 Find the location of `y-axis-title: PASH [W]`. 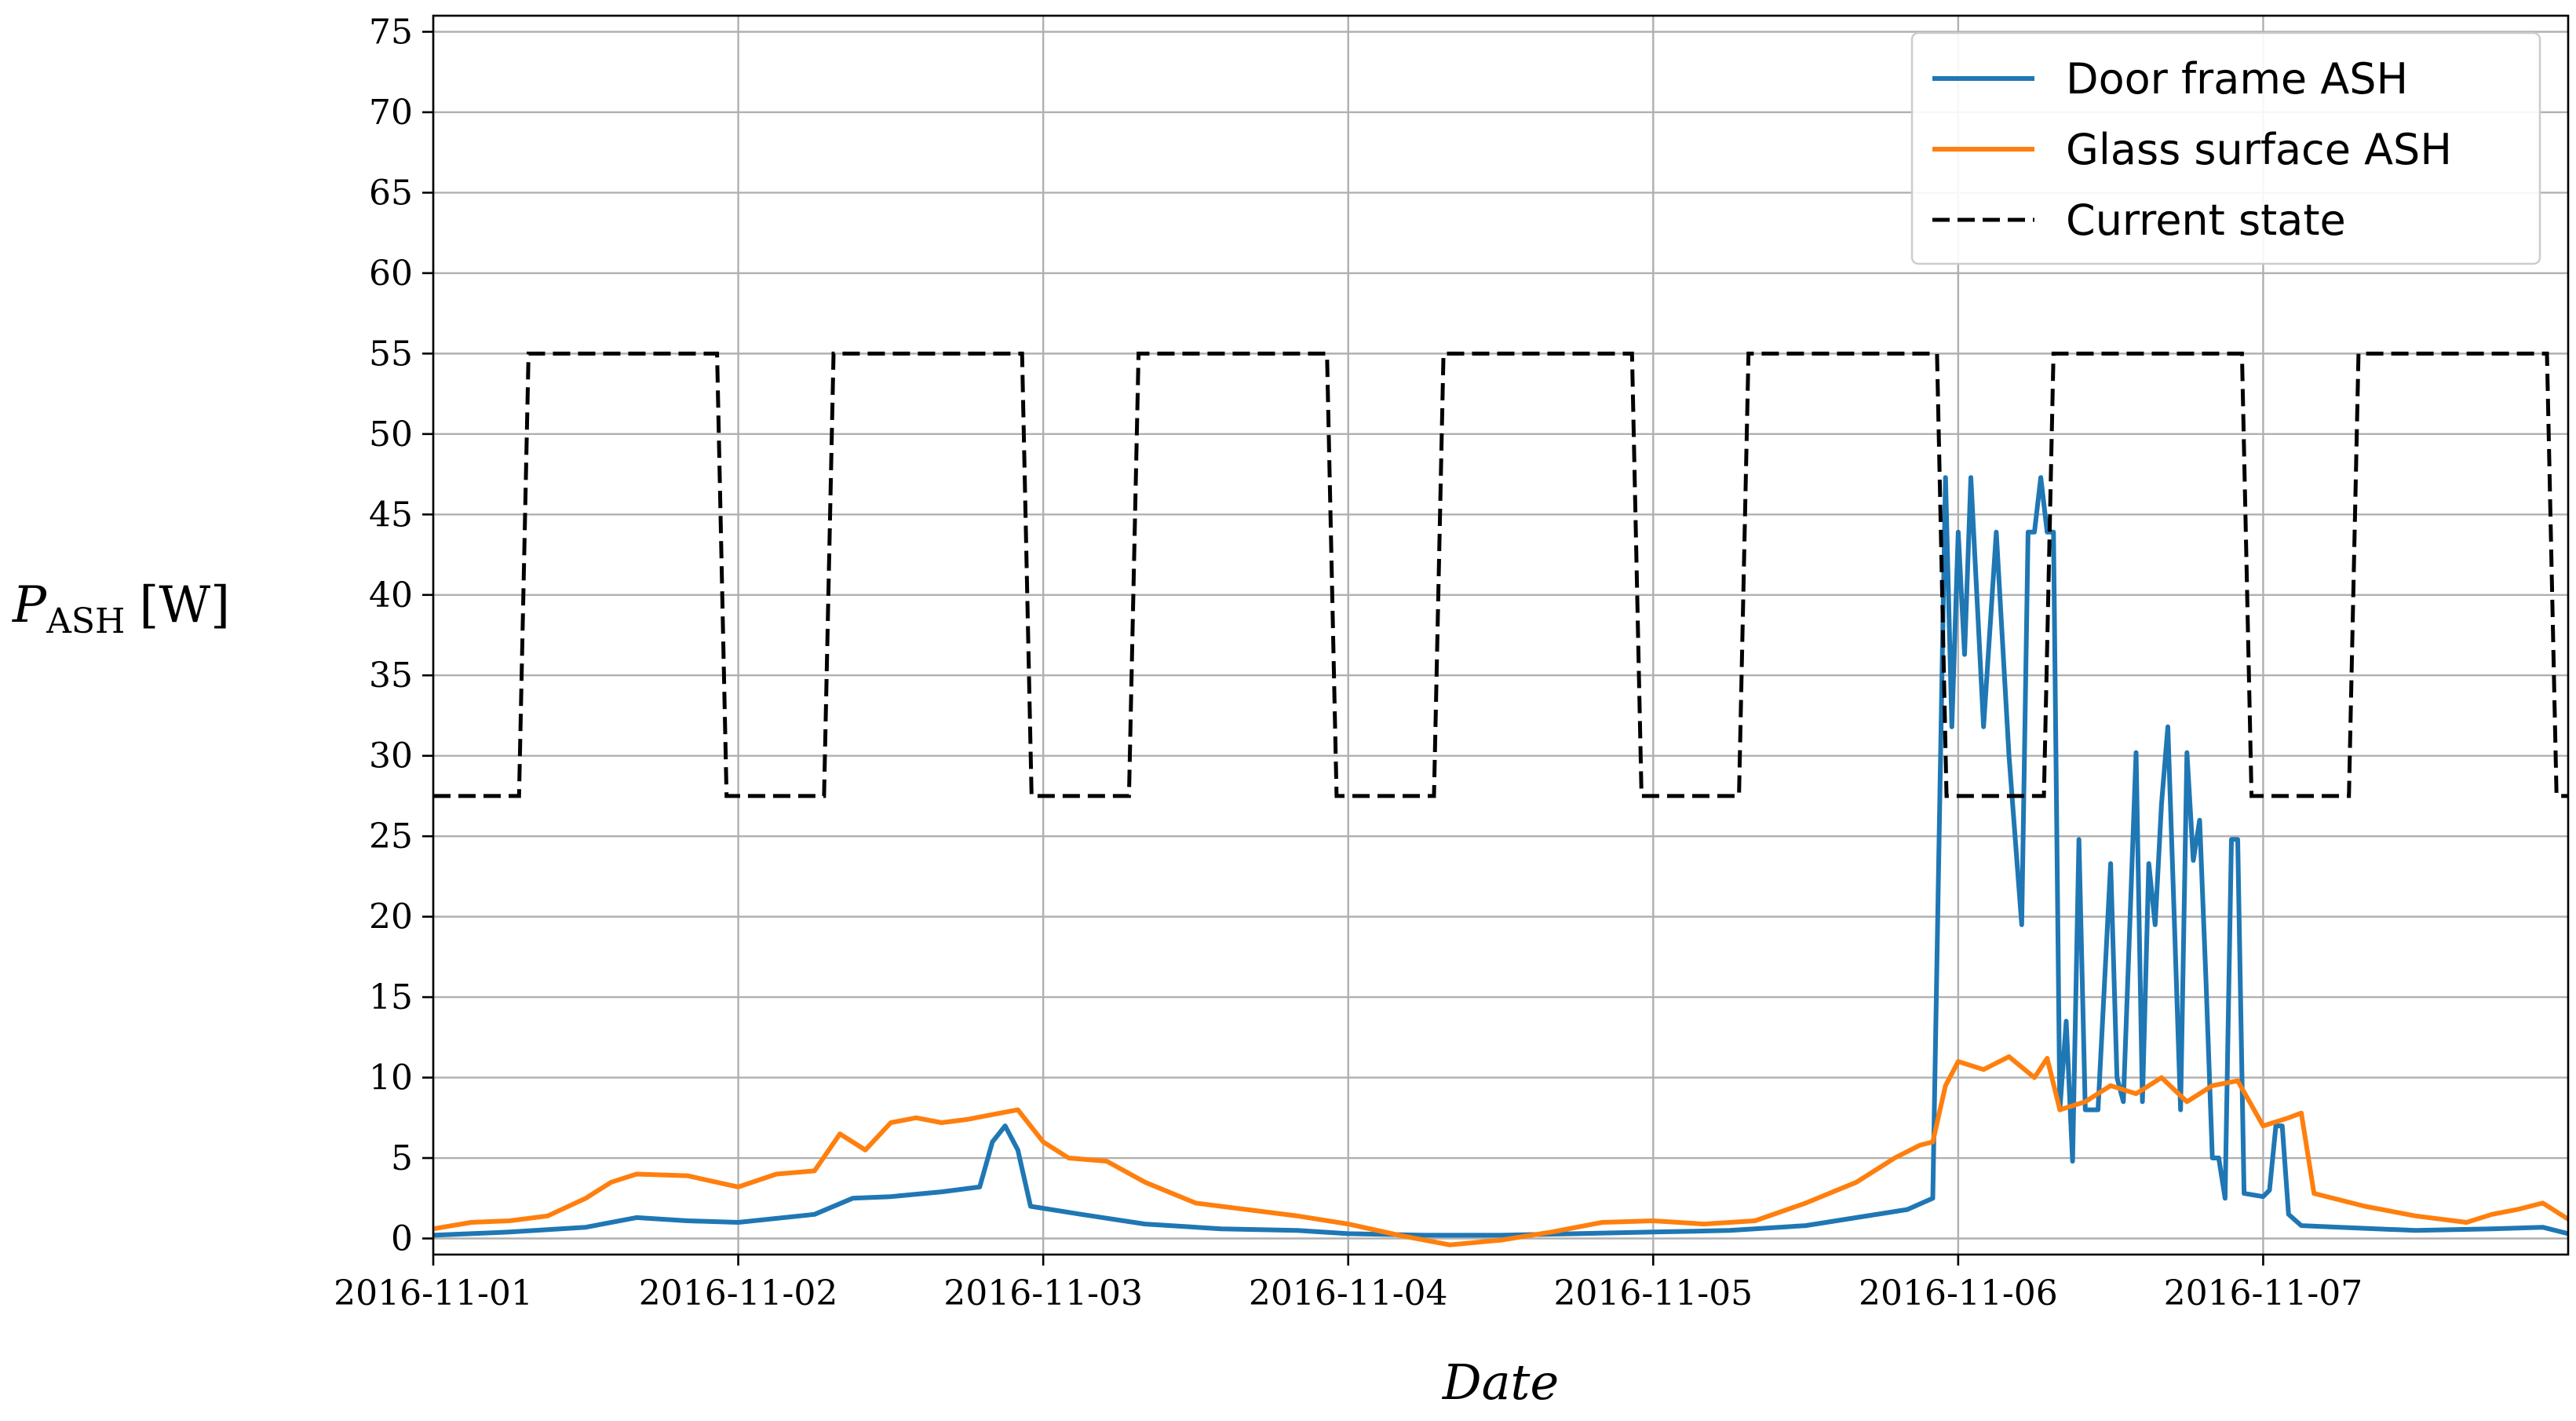

y-axis-title: PASH [W] is located at coordinates (121, 608).